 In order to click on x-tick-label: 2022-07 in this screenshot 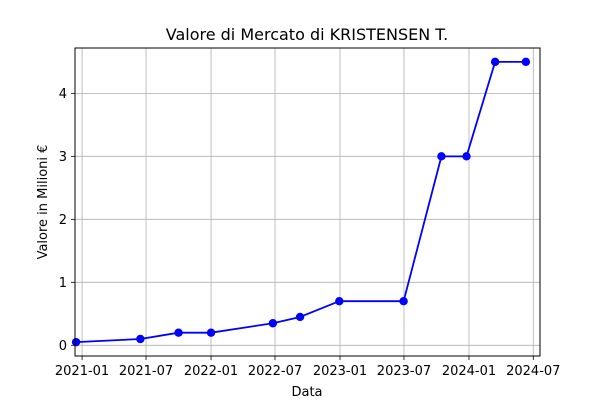, I will do `click(275, 371)`.